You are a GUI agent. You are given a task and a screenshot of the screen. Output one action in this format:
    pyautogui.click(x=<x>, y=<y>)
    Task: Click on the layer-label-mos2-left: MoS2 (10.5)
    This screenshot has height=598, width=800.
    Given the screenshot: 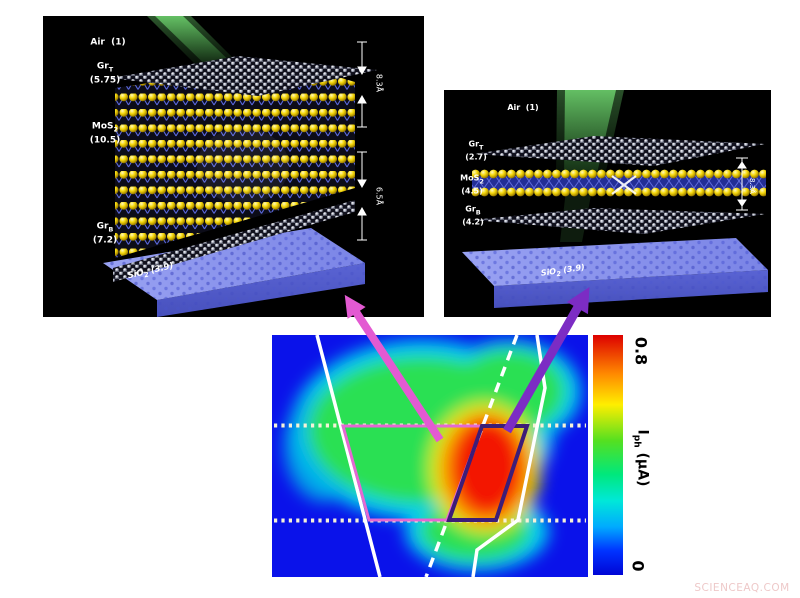 What is the action you would take?
    pyautogui.click(x=105, y=133)
    